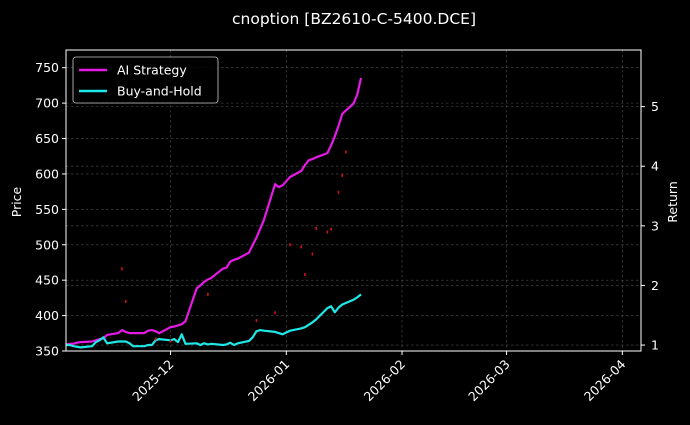  What do you see at coordinates (655, 285) in the screenshot?
I see `y2-tick-label: 2` at bounding box center [655, 285].